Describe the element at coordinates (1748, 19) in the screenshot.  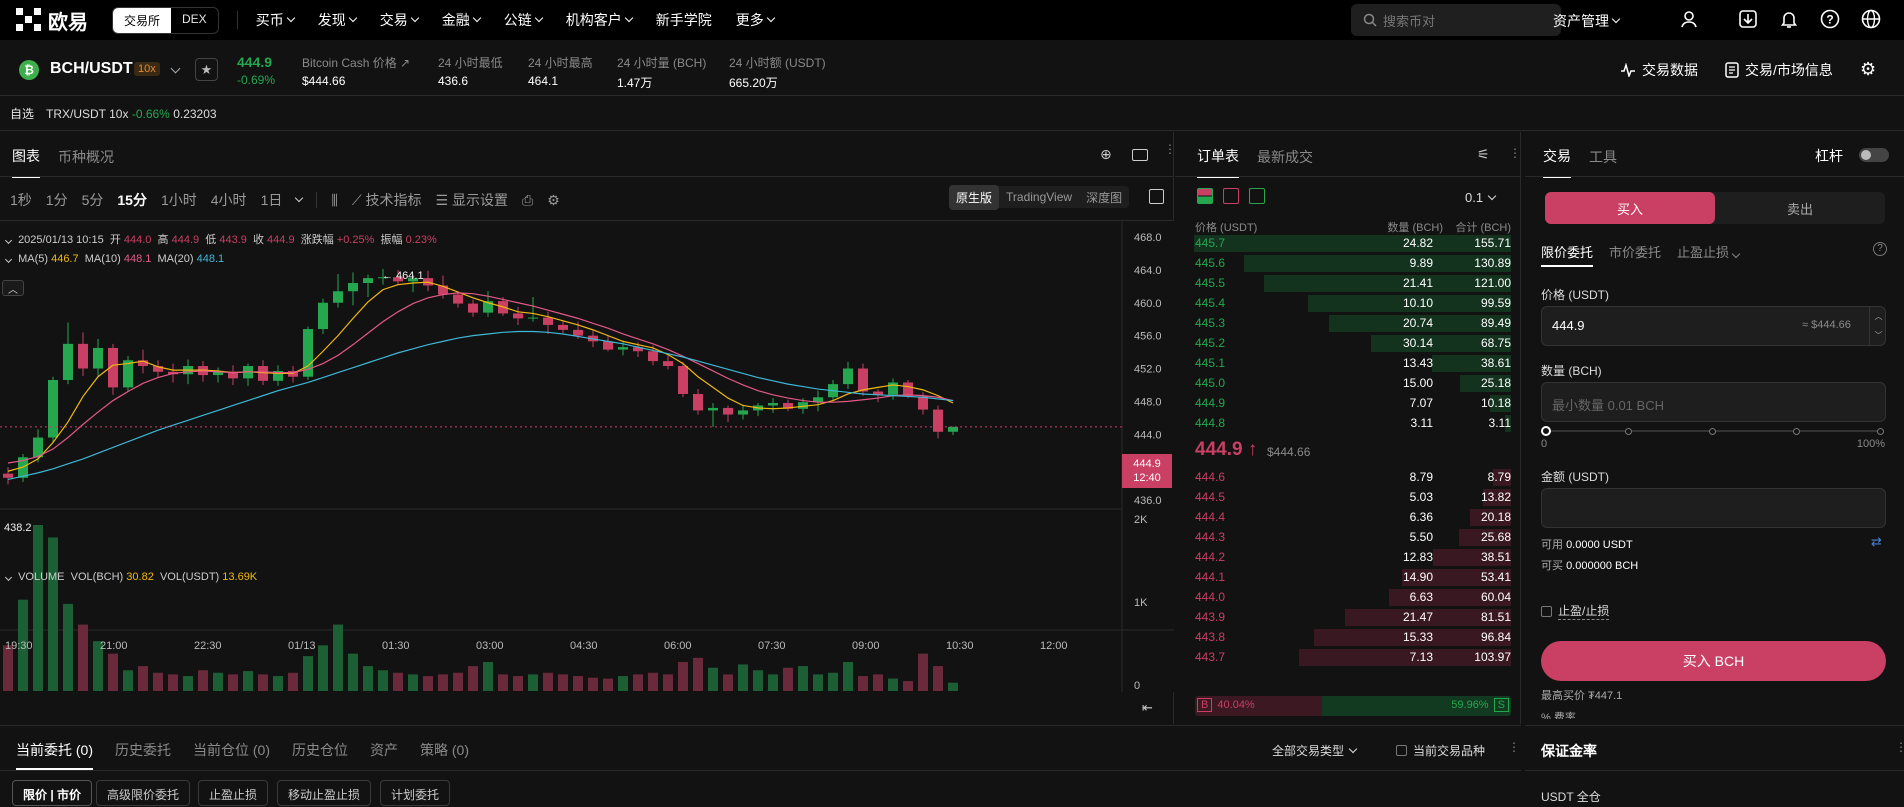
I see `download-icon` at that location.